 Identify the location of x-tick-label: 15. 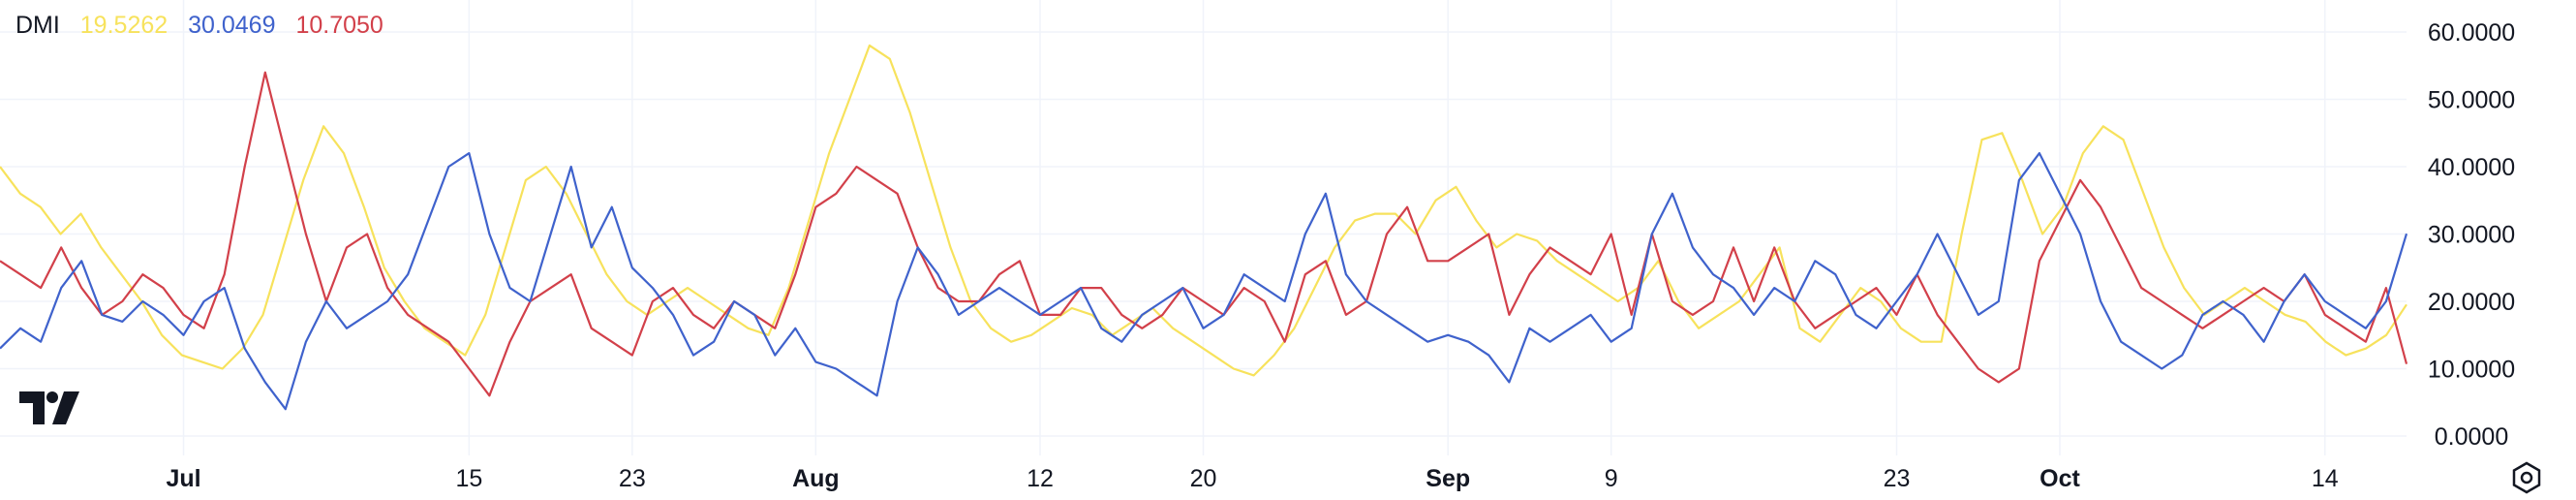
(468, 478).